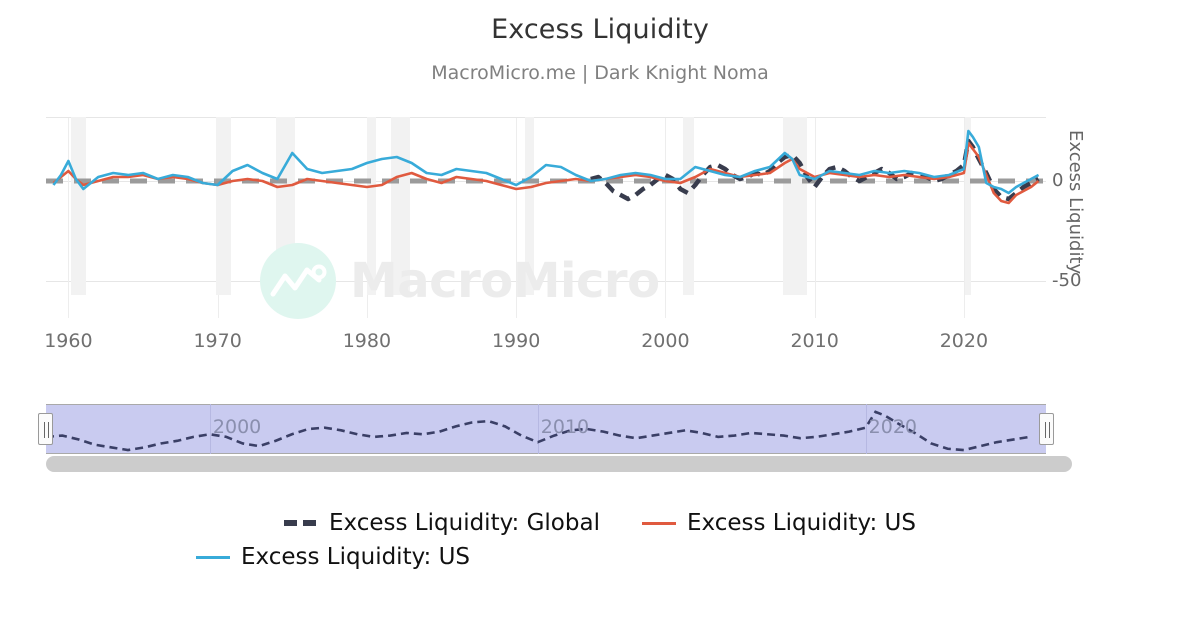 Image resolution: width=1200 pixels, height=630 pixels. What do you see at coordinates (1058, 180) in the screenshot?
I see `y-axis-tick-label: 0` at bounding box center [1058, 180].